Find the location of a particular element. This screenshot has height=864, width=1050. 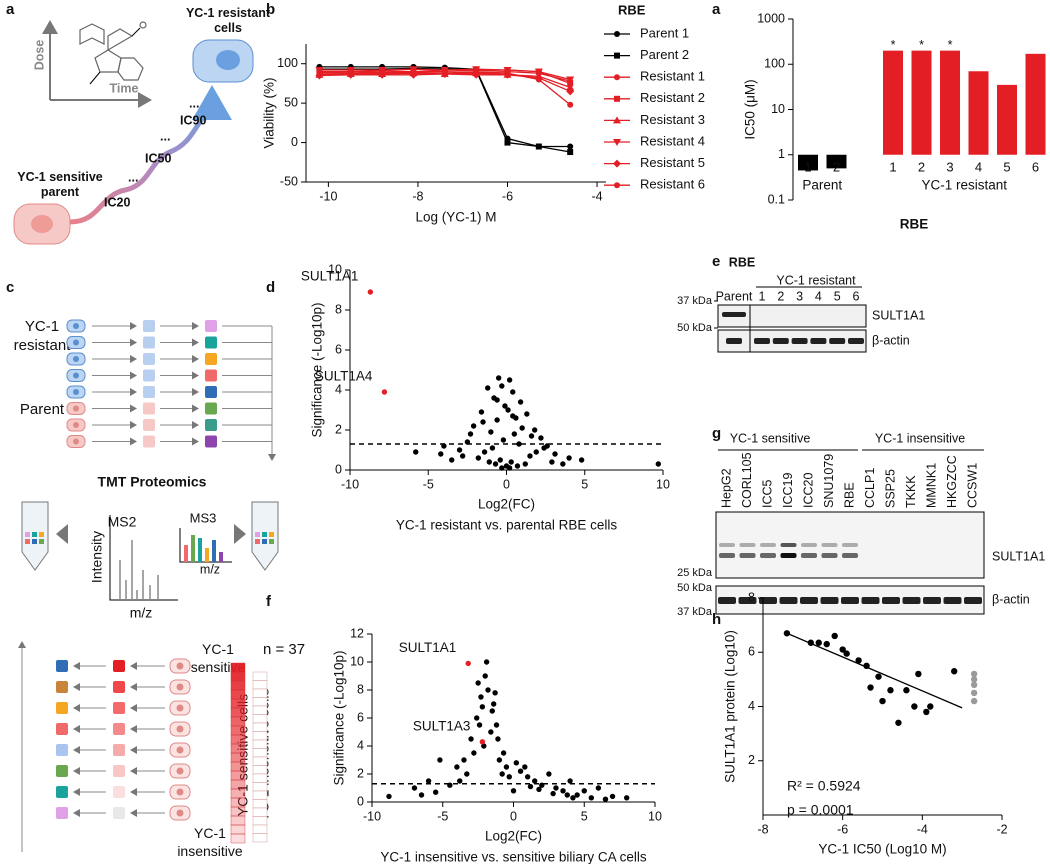

x-tick-label: -10 is located at coordinates (372, 816).